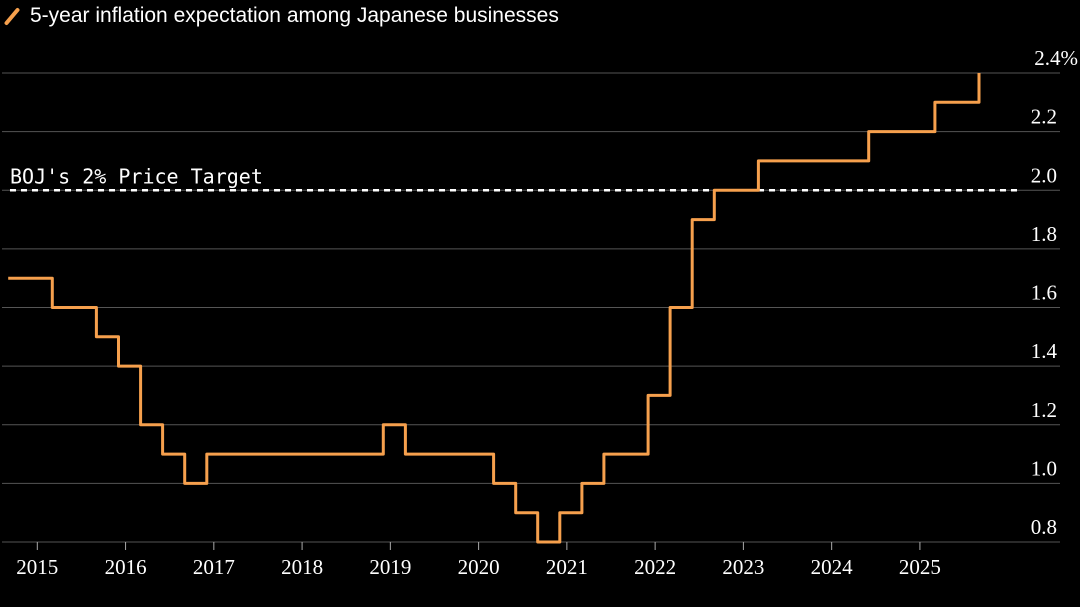  What do you see at coordinates (479, 567) in the screenshot?
I see `x-tick-label: 2020` at bounding box center [479, 567].